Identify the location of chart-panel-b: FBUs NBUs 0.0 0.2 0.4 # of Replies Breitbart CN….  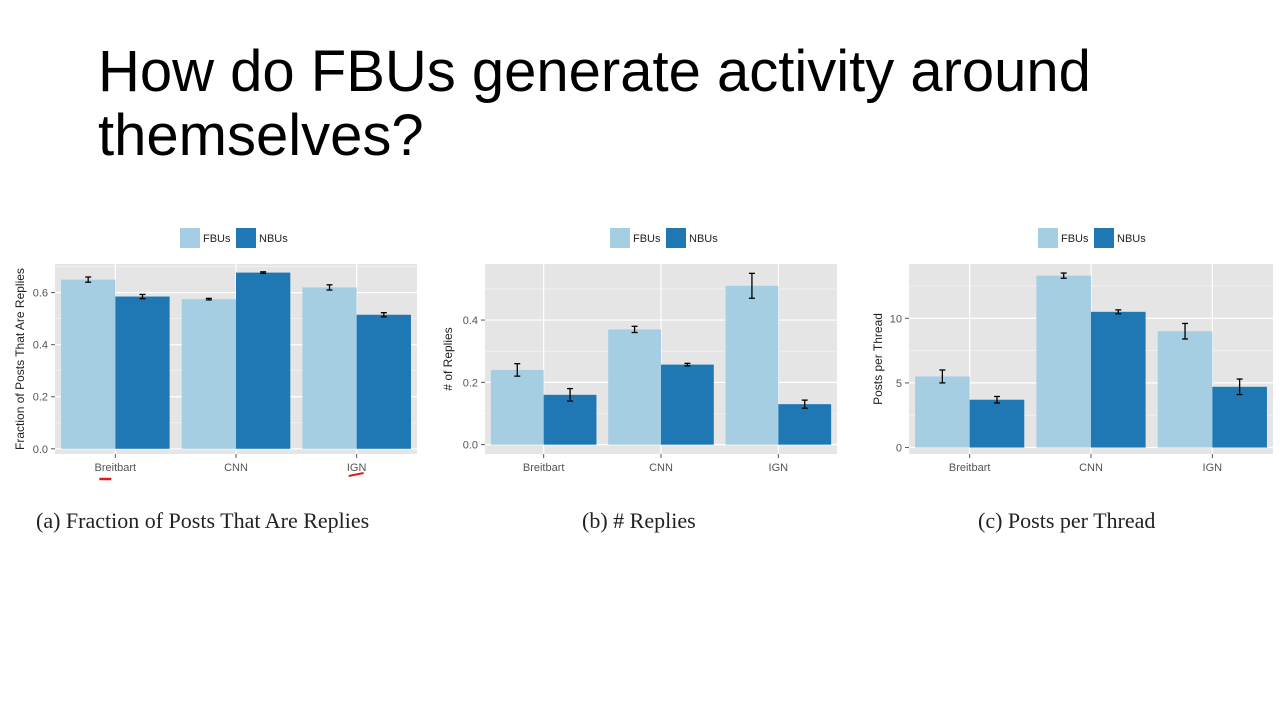
(640, 352).